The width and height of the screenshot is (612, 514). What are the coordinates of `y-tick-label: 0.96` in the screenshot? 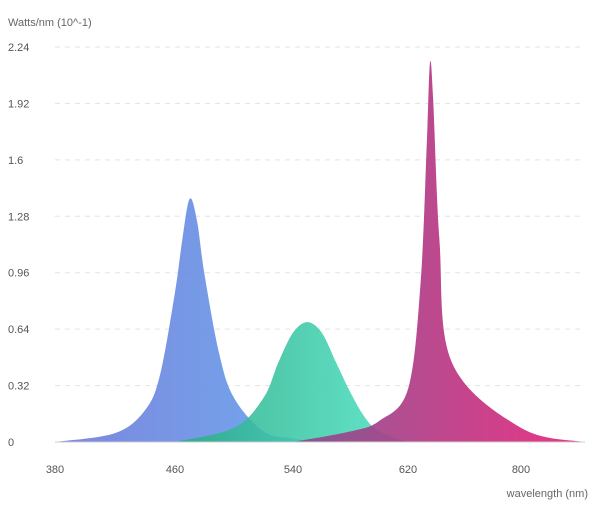 It's located at (18, 274).